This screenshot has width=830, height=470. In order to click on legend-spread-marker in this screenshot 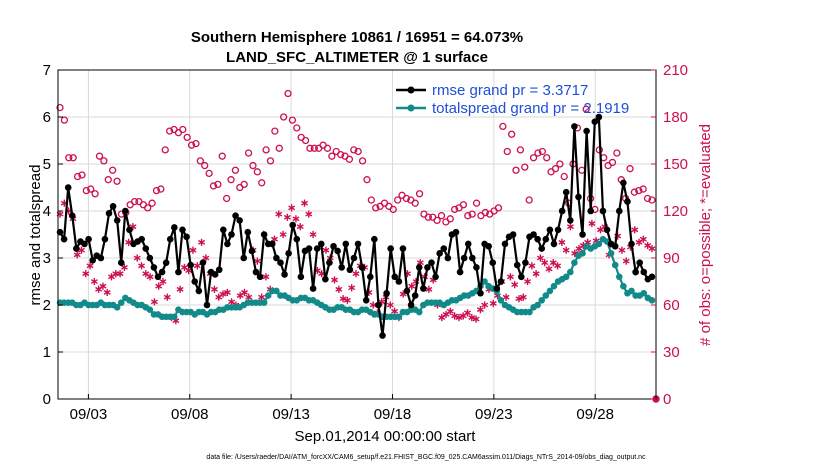, I will do `click(411, 108)`.